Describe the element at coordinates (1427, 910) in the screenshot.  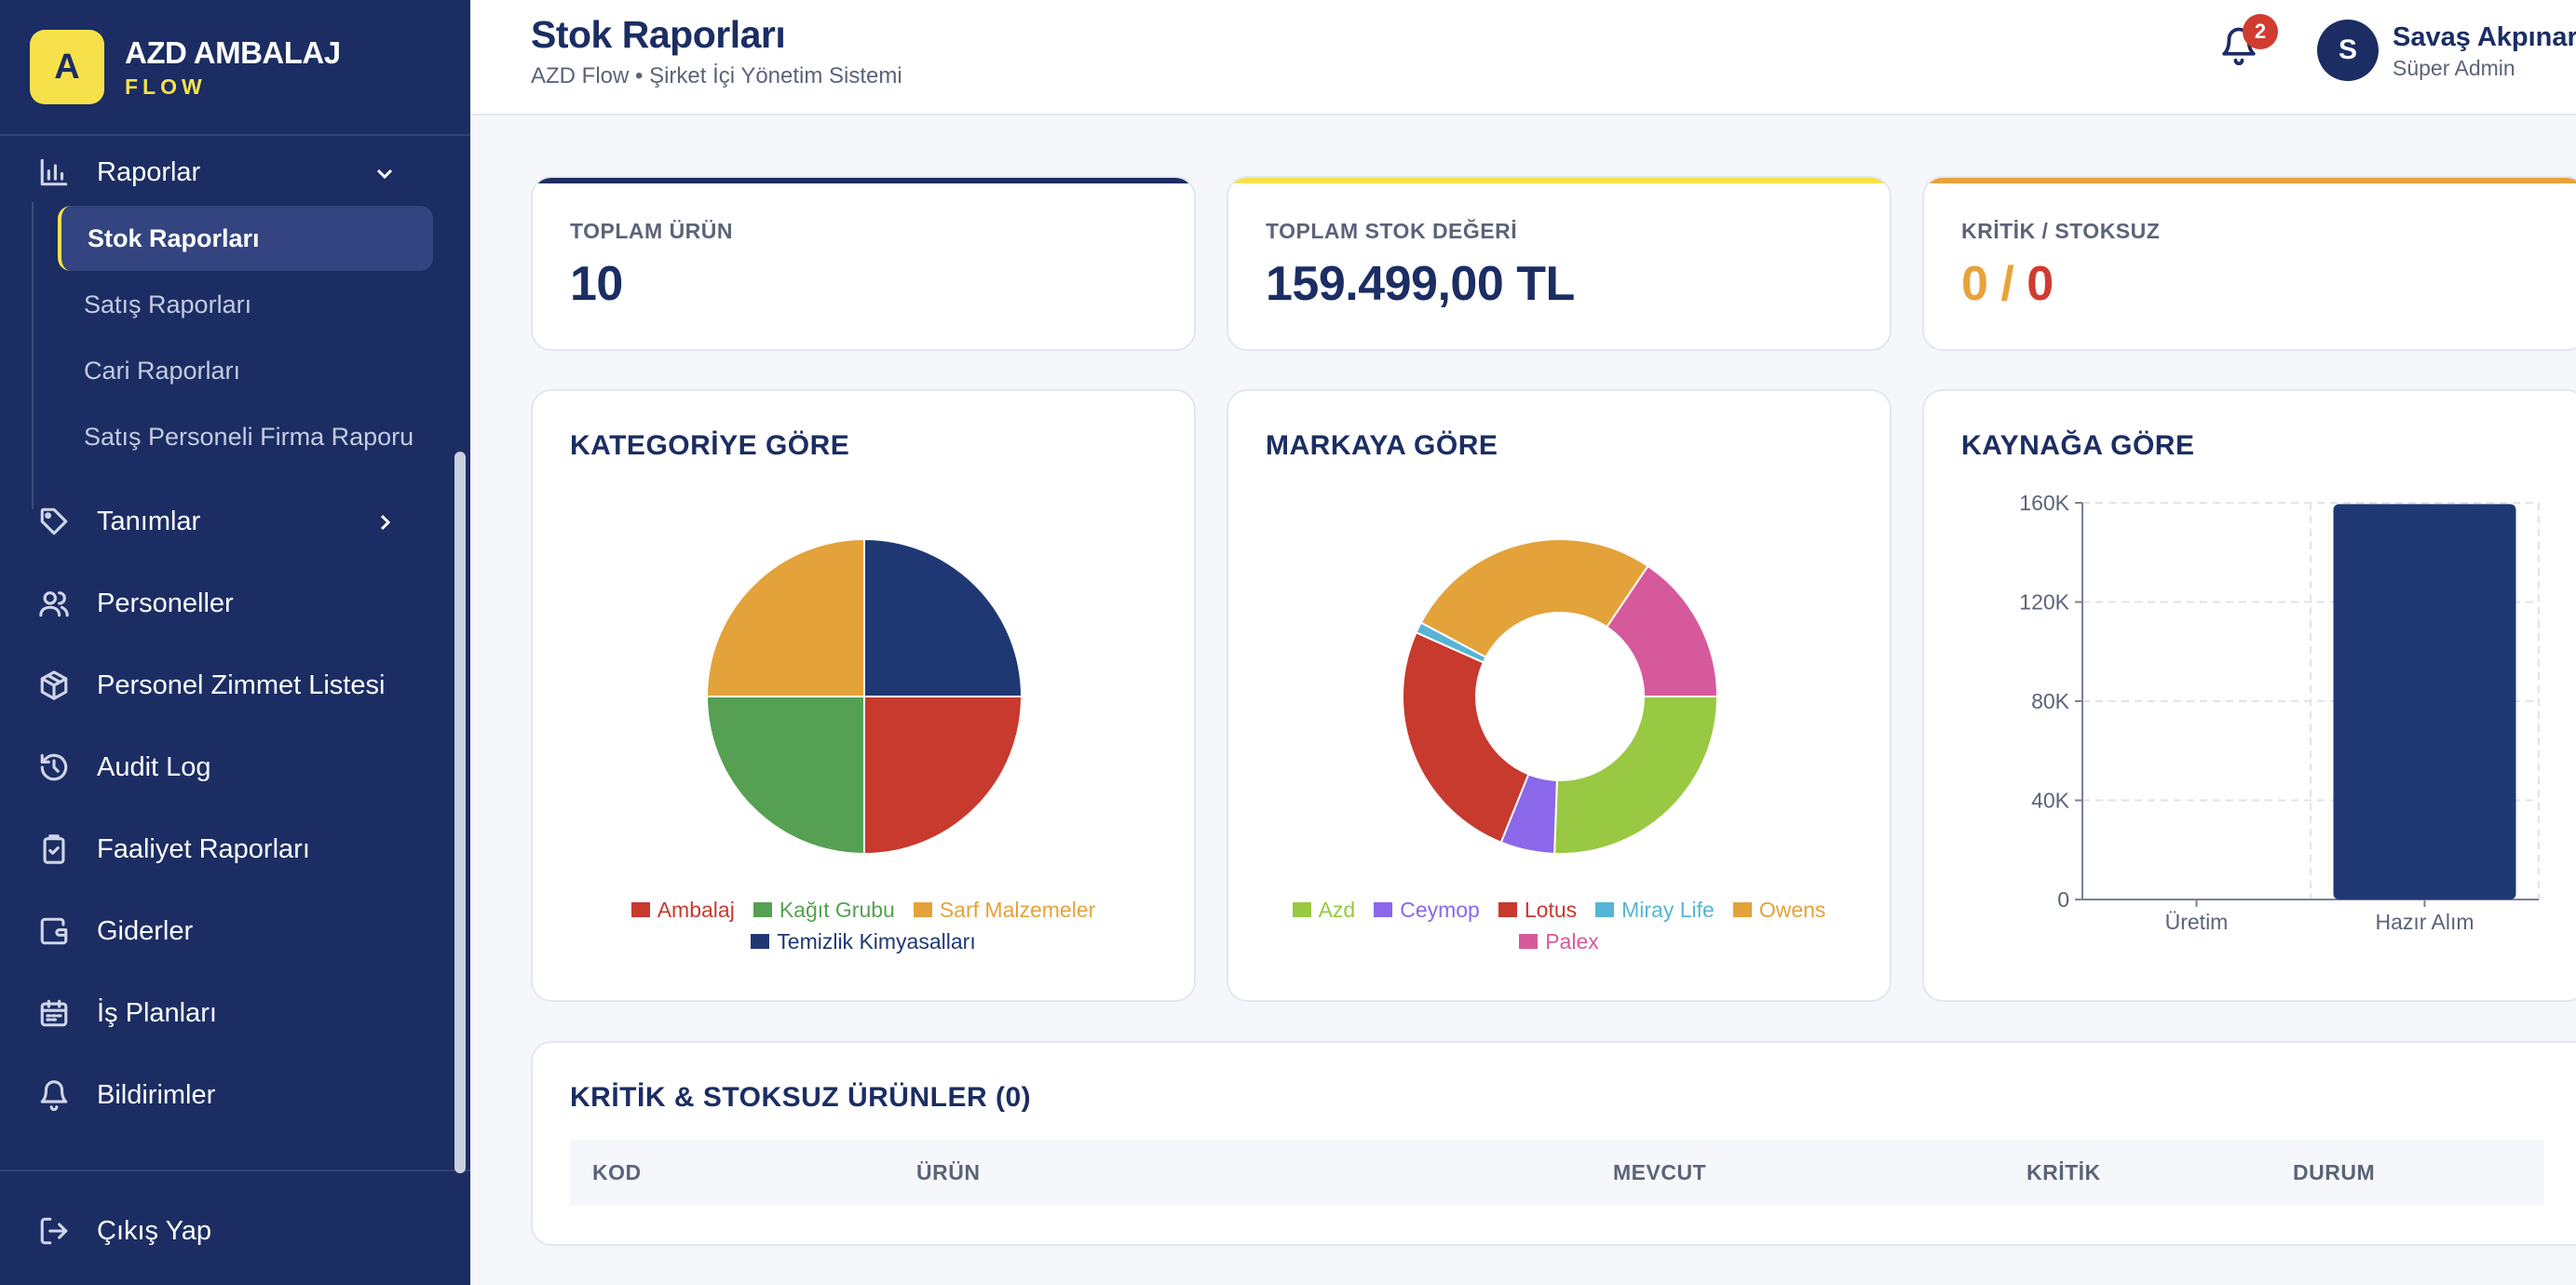
I see `legend-item-ceymop: Ceymop` at that location.